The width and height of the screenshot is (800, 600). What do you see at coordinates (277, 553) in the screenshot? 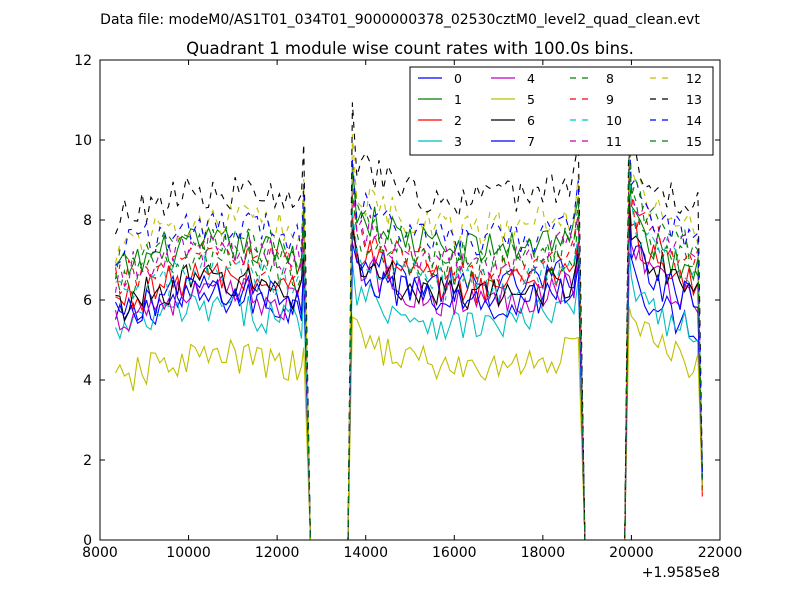
I see `x-tick-label: 12000` at bounding box center [277, 553].